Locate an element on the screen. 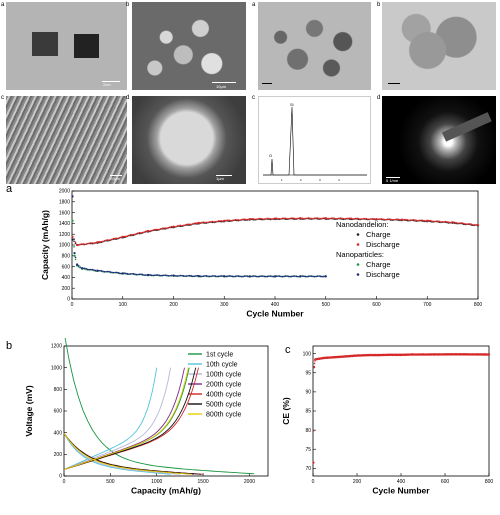 This screenshot has height=515, width=500. y-axis-label: CE (%) is located at coordinates (286, 411).